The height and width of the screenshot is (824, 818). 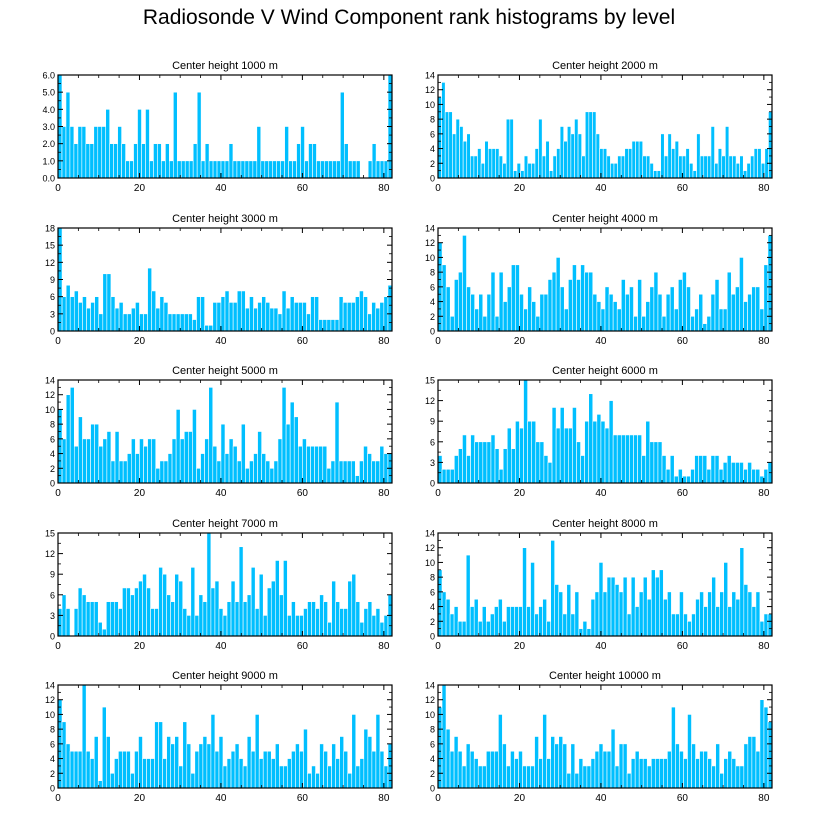 I want to click on y-tick-label: 15, so click(x=430, y=381).